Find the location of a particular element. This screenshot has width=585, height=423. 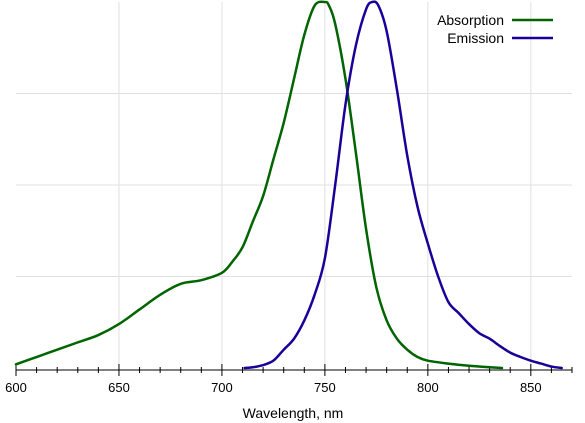

x-axis-title: Wavelength, nm is located at coordinates (293, 413).